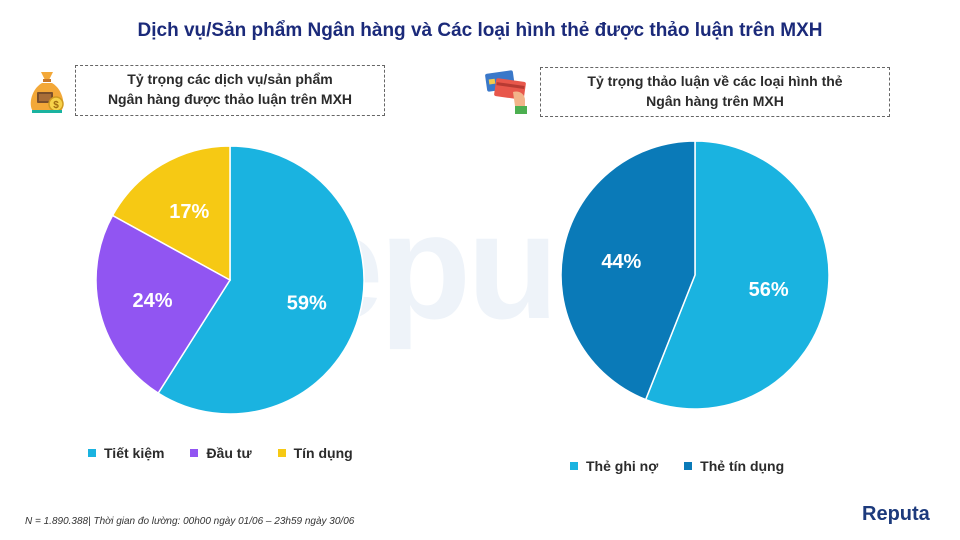 Image resolution: width=960 pixels, height=540 pixels. I want to click on right-chart-title-line1: Tỷ trọng thảo luận về các loại hình thẻ, so click(715, 81).